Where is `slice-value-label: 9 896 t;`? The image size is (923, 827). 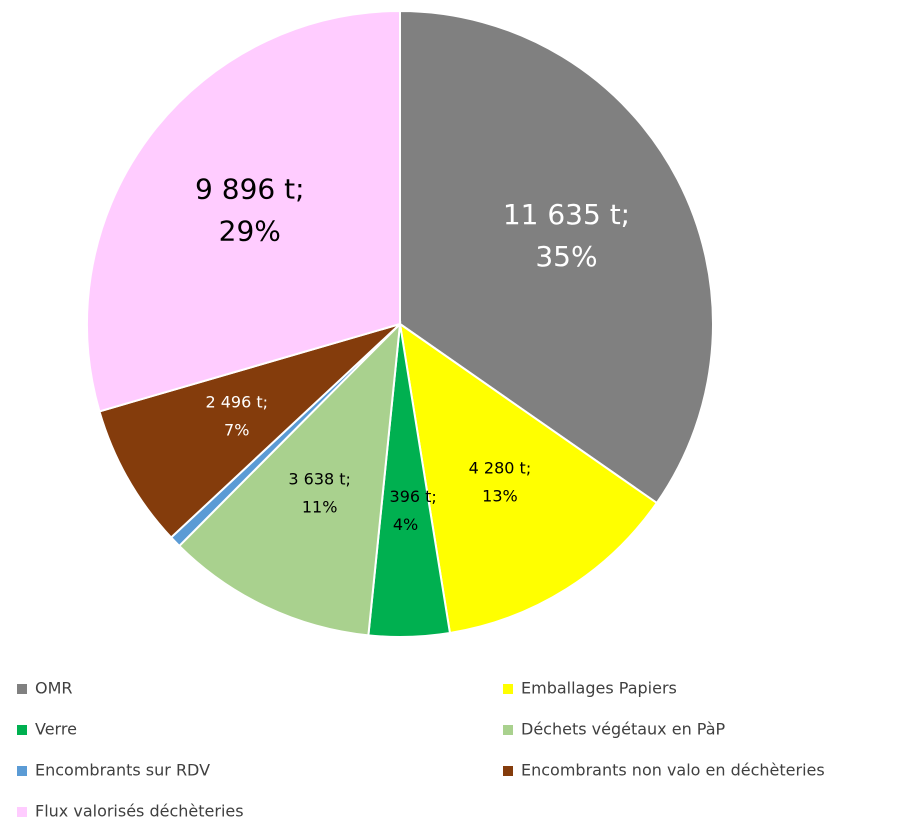
slice-value-label: 9 896 t; is located at coordinates (249, 188).